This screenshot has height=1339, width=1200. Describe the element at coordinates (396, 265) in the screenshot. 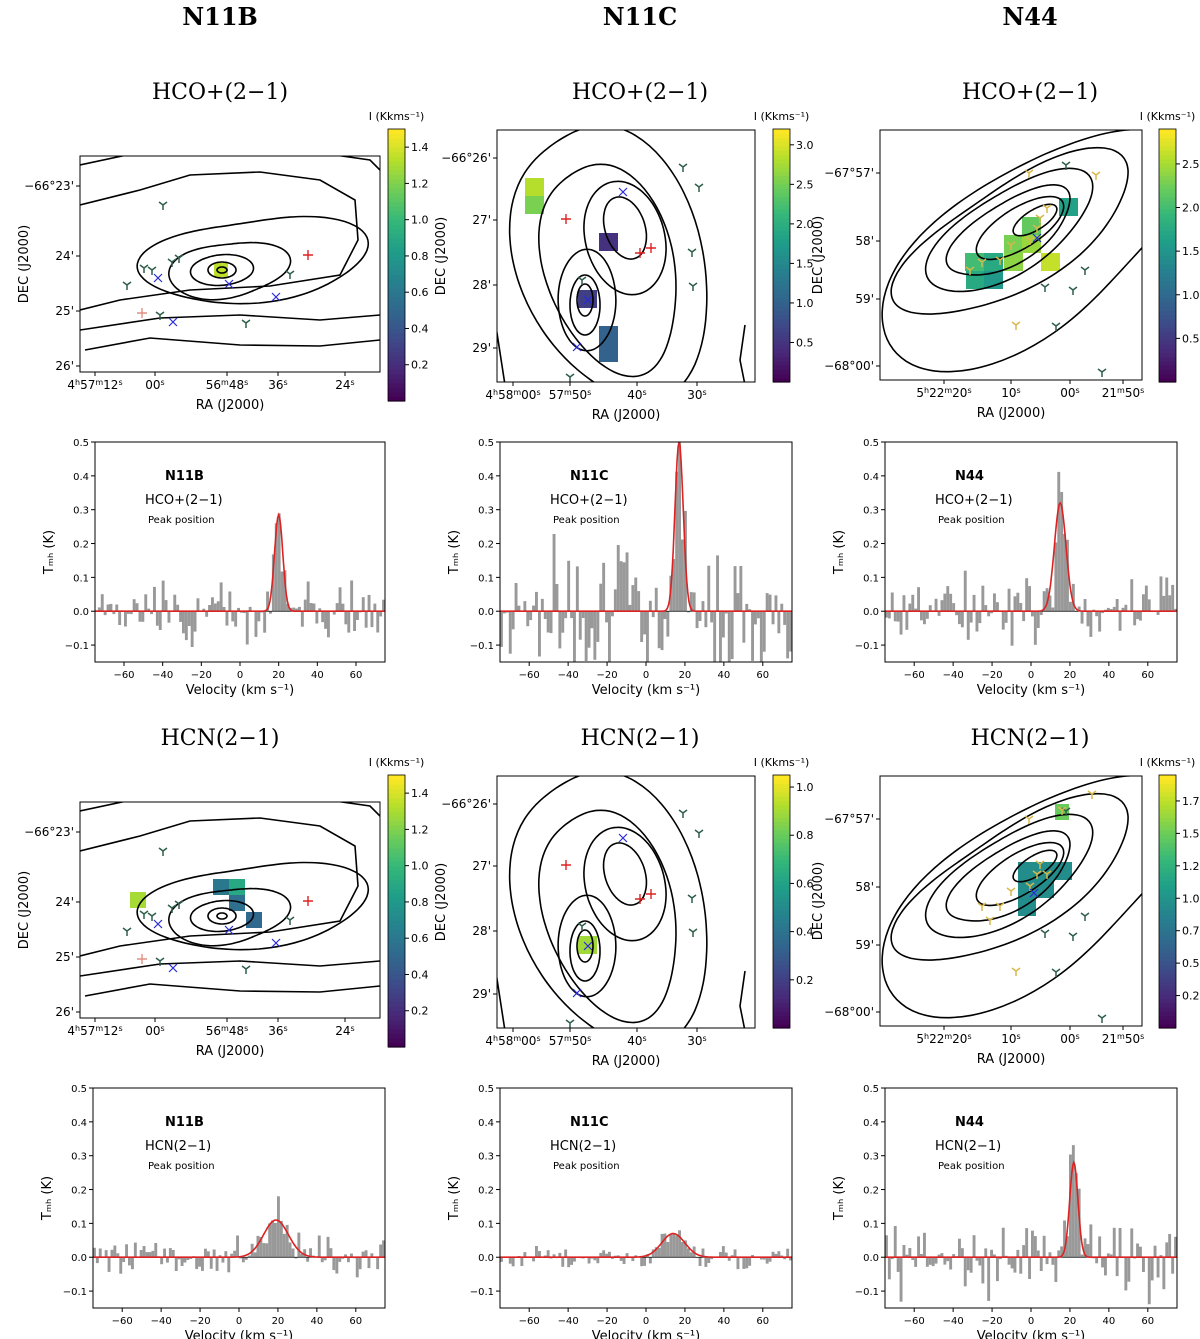

I see `map-n11b-hcop-colorbar-frame` at that location.